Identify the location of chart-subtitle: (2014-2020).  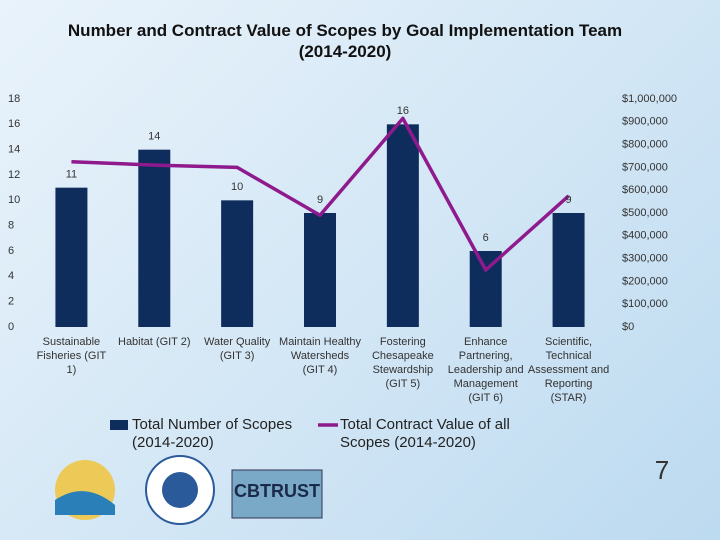
(345, 51).